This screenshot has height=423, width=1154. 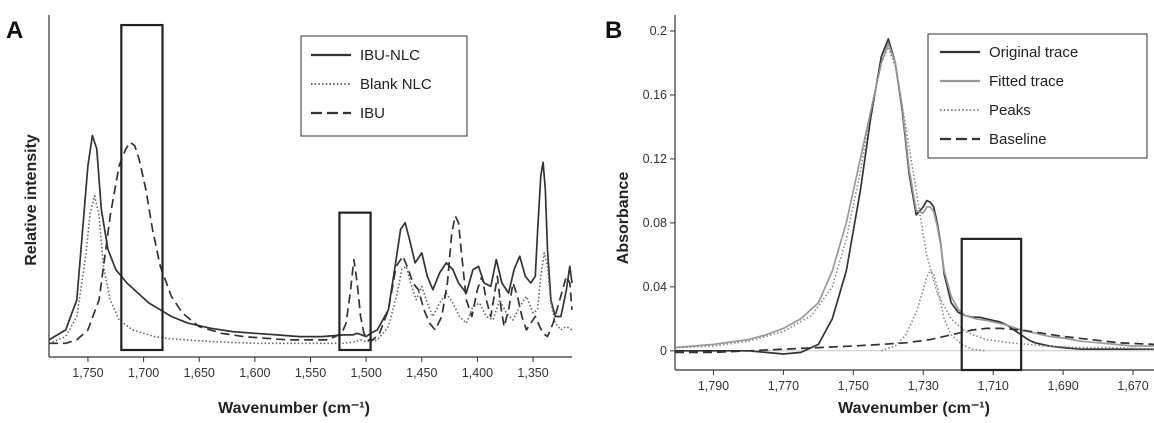 I want to click on legend-label-peaks: Peaks, so click(x=1010, y=110).